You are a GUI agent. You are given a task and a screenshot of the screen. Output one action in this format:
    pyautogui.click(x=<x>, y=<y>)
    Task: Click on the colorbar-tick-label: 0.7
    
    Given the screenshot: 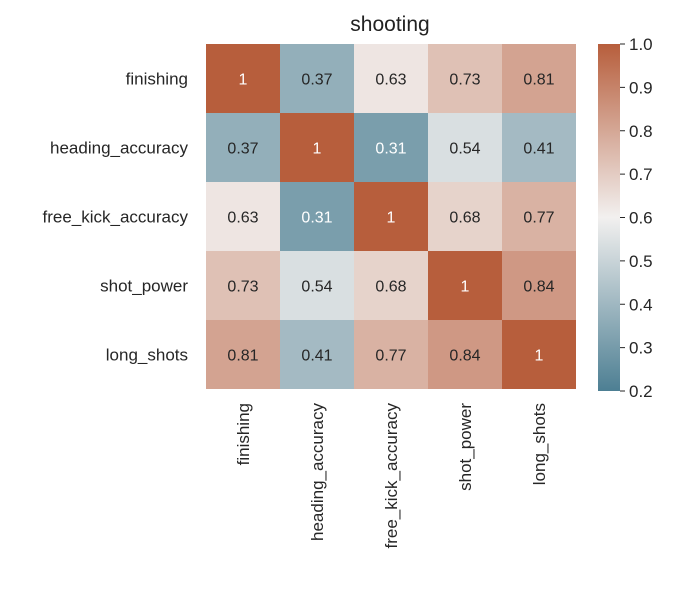 What is the action you would take?
    pyautogui.click(x=641, y=174)
    